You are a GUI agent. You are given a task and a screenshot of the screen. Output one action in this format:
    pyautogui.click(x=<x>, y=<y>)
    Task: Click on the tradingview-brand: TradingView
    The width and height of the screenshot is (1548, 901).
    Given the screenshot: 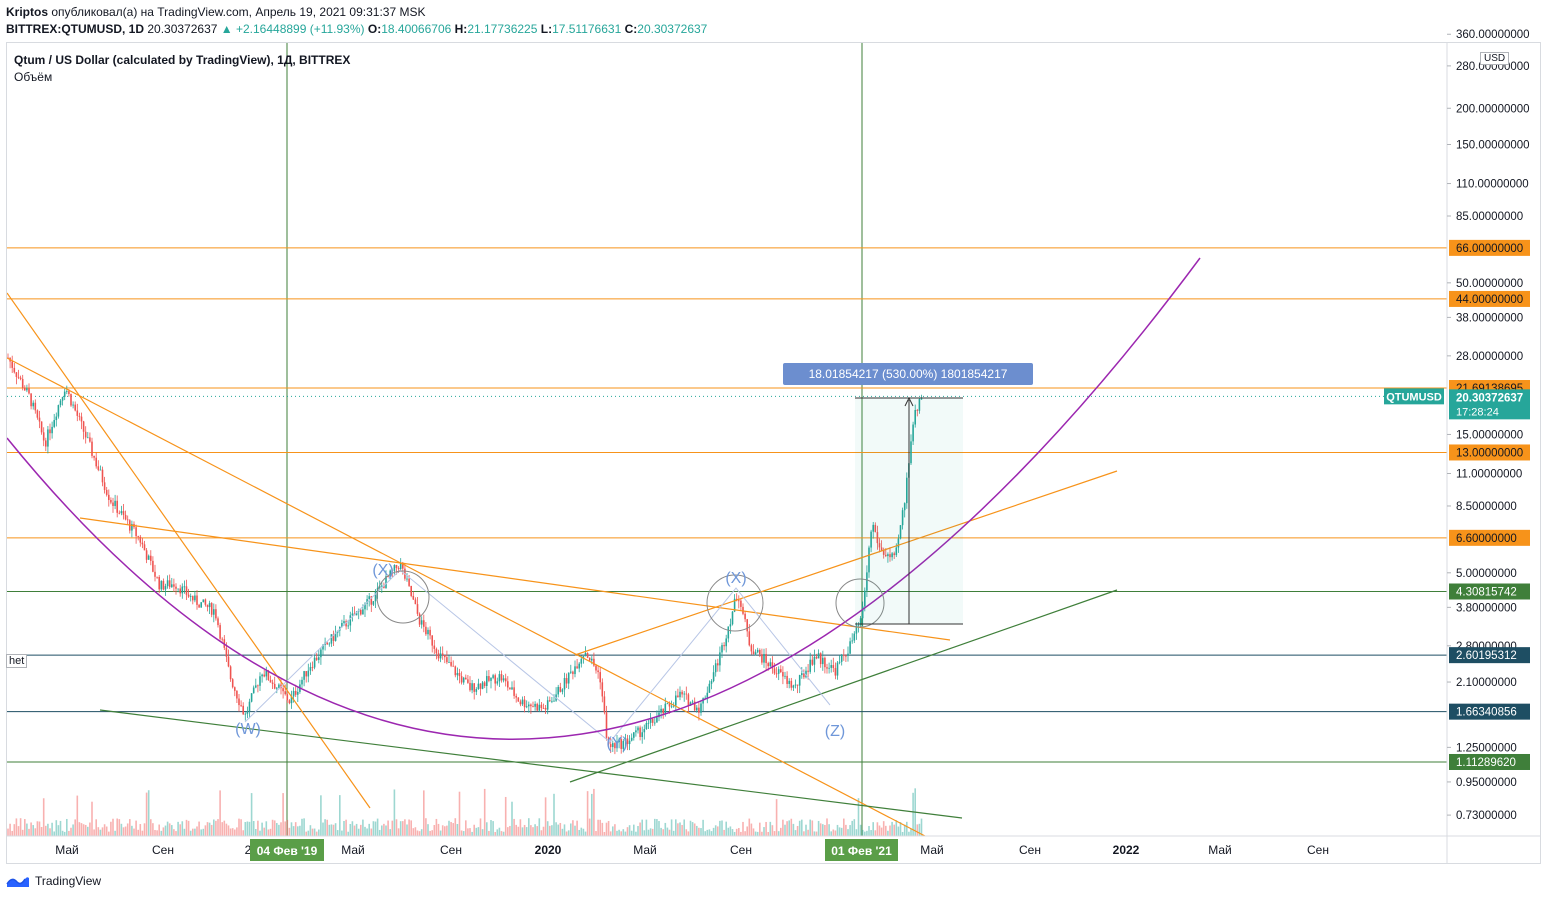 What is the action you would take?
    pyautogui.click(x=53, y=881)
    